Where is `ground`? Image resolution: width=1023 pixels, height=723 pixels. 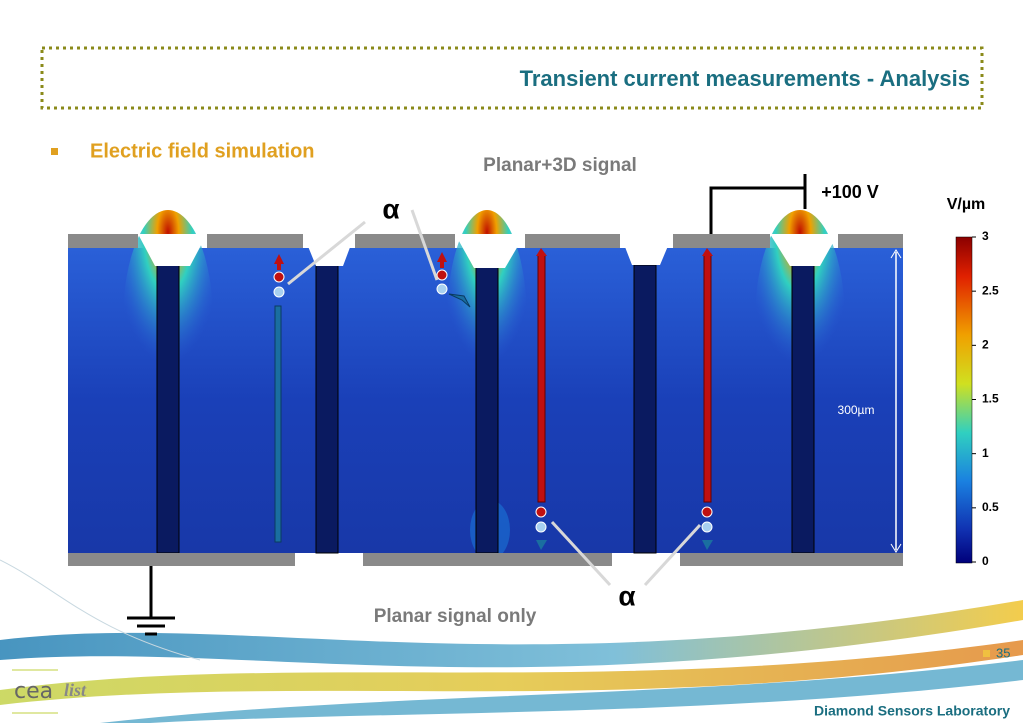 ground is located at coordinates (151, 601).